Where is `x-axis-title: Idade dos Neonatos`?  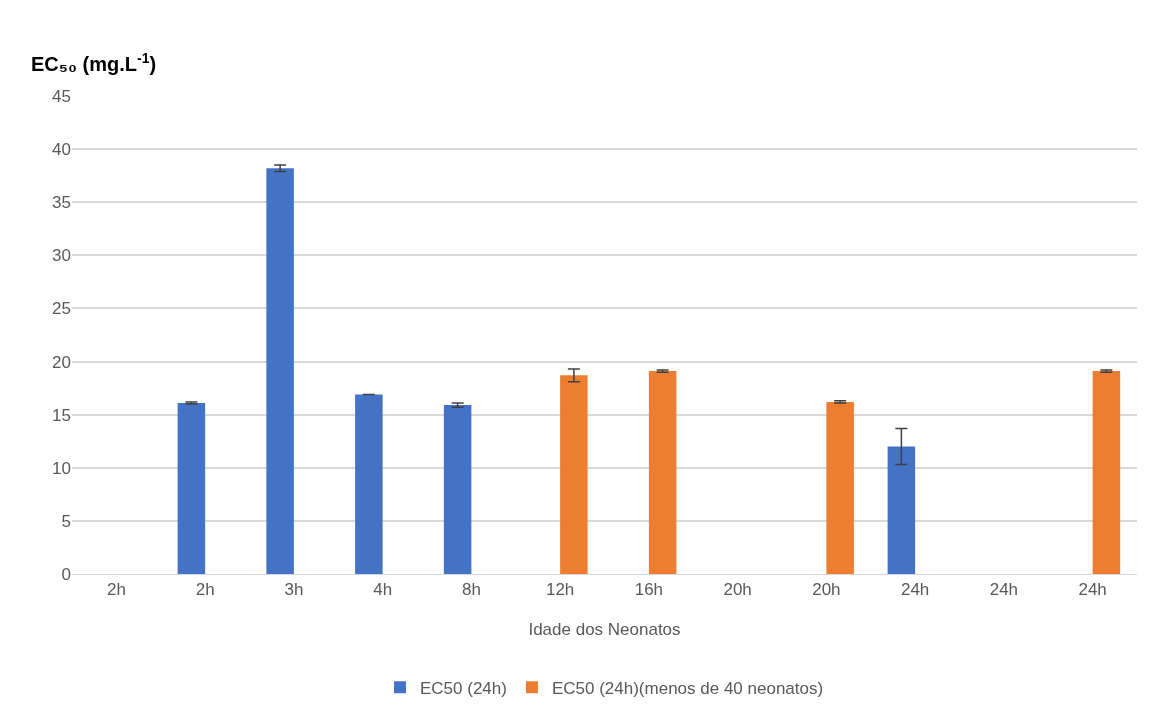
x-axis-title: Idade dos Neonatos is located at coordinates (604, 629).